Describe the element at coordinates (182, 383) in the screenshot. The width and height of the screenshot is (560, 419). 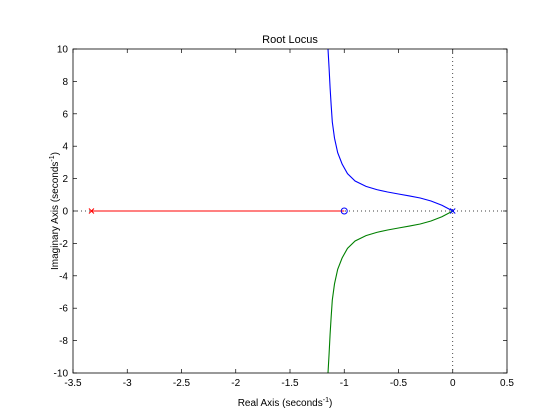
I see `x-tick-label: -2.5` at that location.